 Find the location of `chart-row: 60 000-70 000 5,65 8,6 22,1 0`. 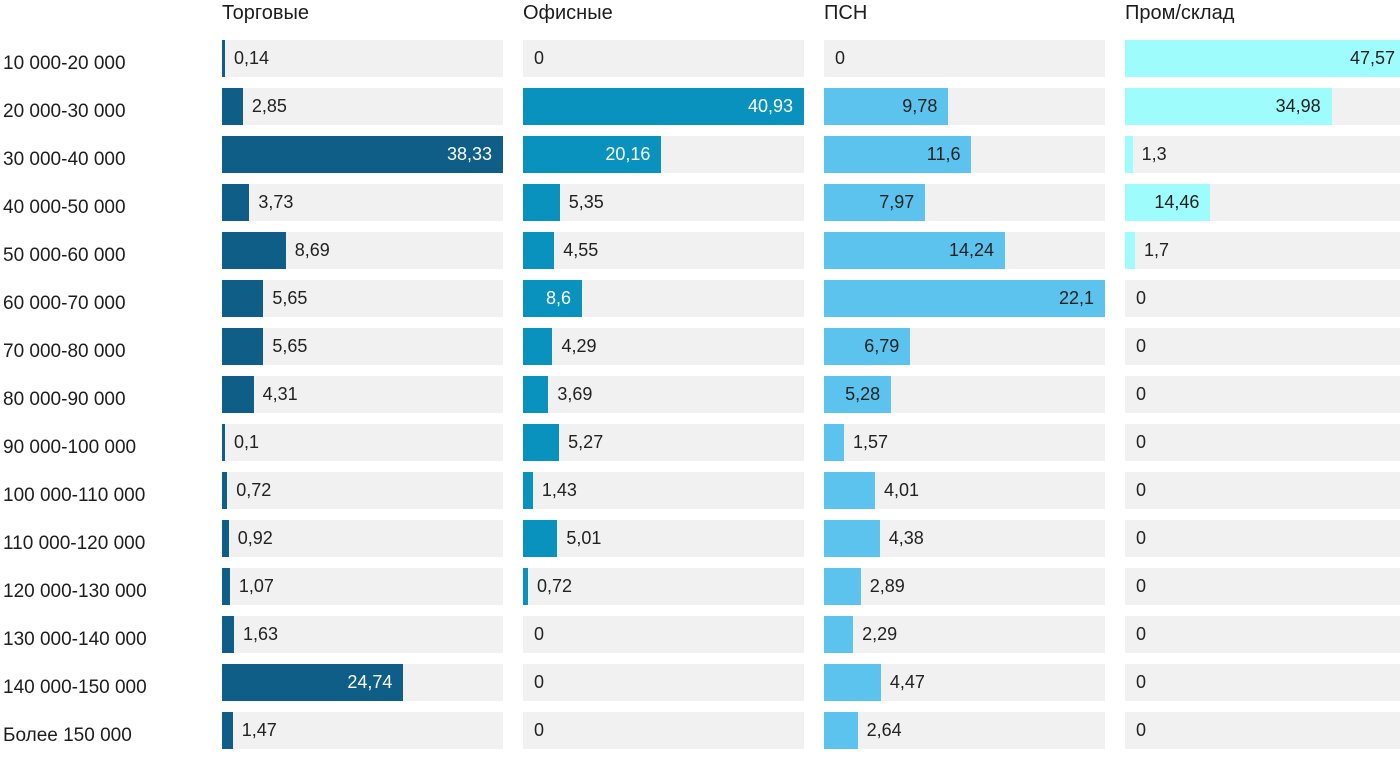

chart-row: 60 000-70 000 5,65 8,6 22,1 0 is located at coordinates (700, 304).